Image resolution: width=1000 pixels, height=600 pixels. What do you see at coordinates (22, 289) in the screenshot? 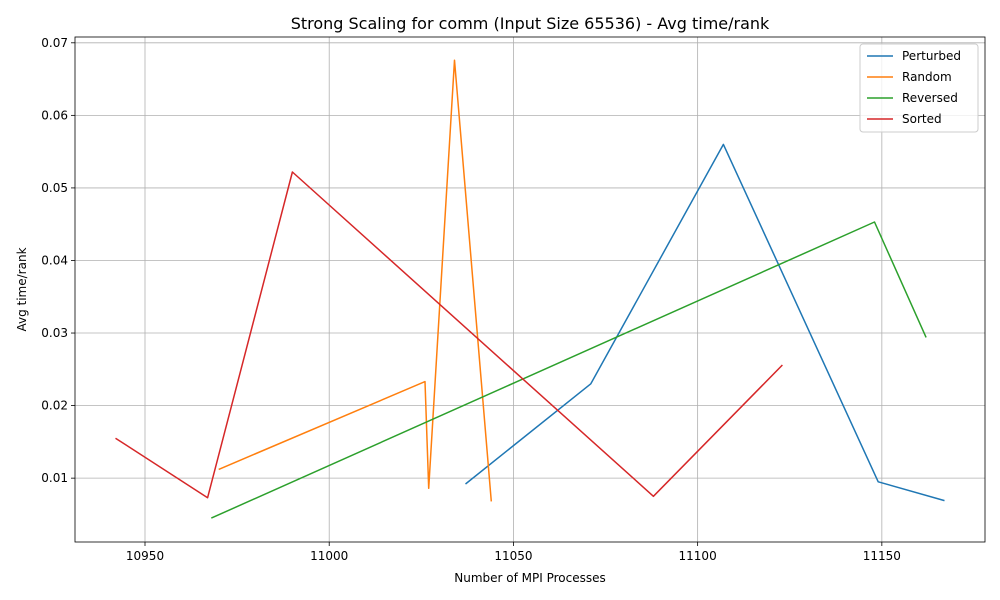
I see `y-axis-label: Avg time/rank` at bounding box center [22, 289].